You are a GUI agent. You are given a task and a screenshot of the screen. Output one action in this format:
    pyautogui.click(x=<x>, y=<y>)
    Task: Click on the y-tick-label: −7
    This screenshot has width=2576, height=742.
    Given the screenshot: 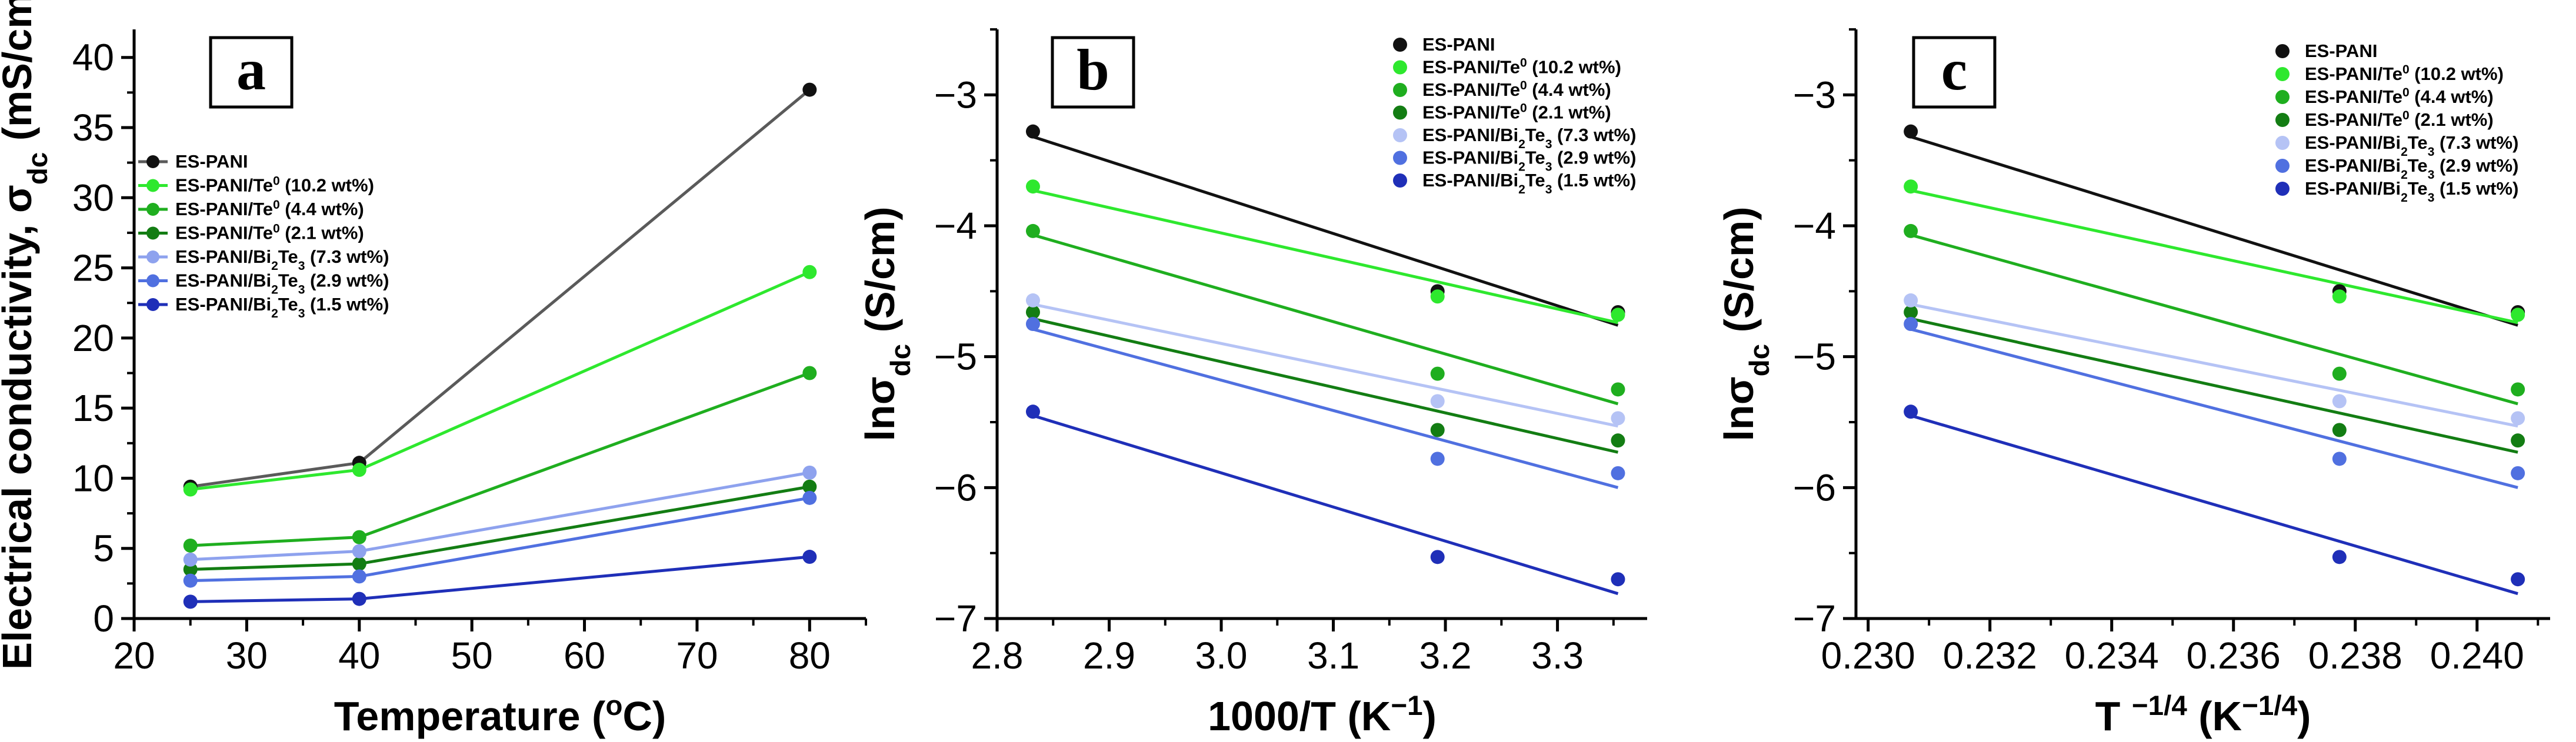 What is the action you would take?
    pyautogui.click(x=1814, y=618)
    